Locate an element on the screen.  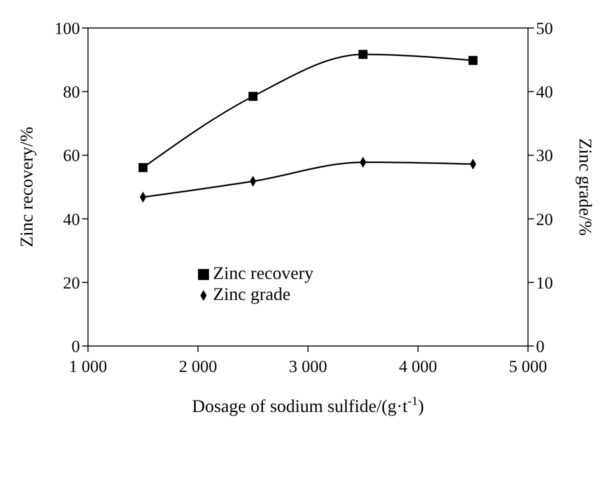
y2-axis-title: Zinc grade/% is located at coordinates (586, 187).